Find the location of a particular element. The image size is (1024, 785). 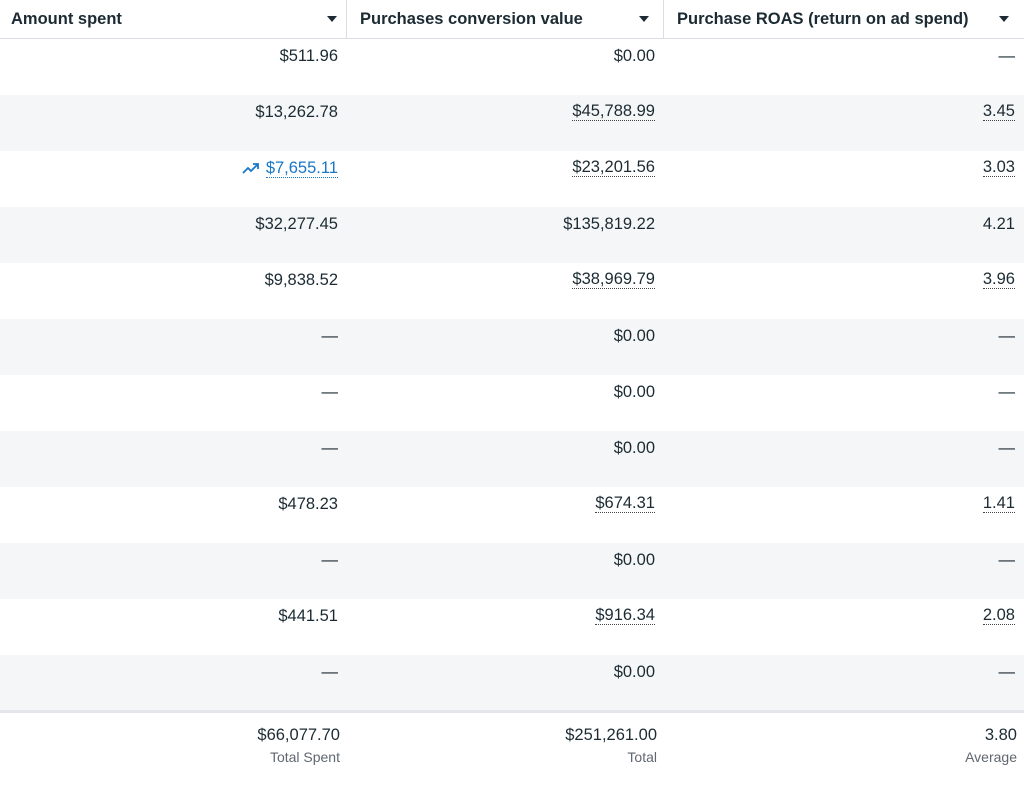

roas-value: 4.21 is located at coordinates (998, 224).